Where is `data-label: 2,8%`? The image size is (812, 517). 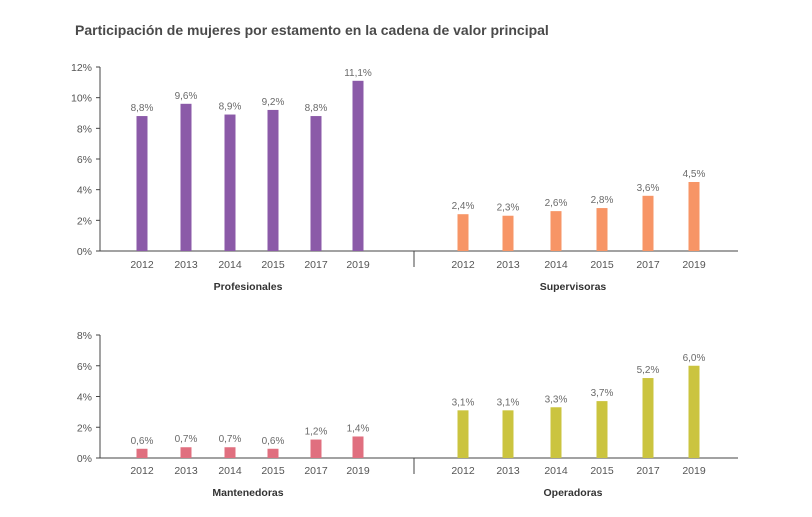
data-label: 2,8% is located at coordinates (602, 200).